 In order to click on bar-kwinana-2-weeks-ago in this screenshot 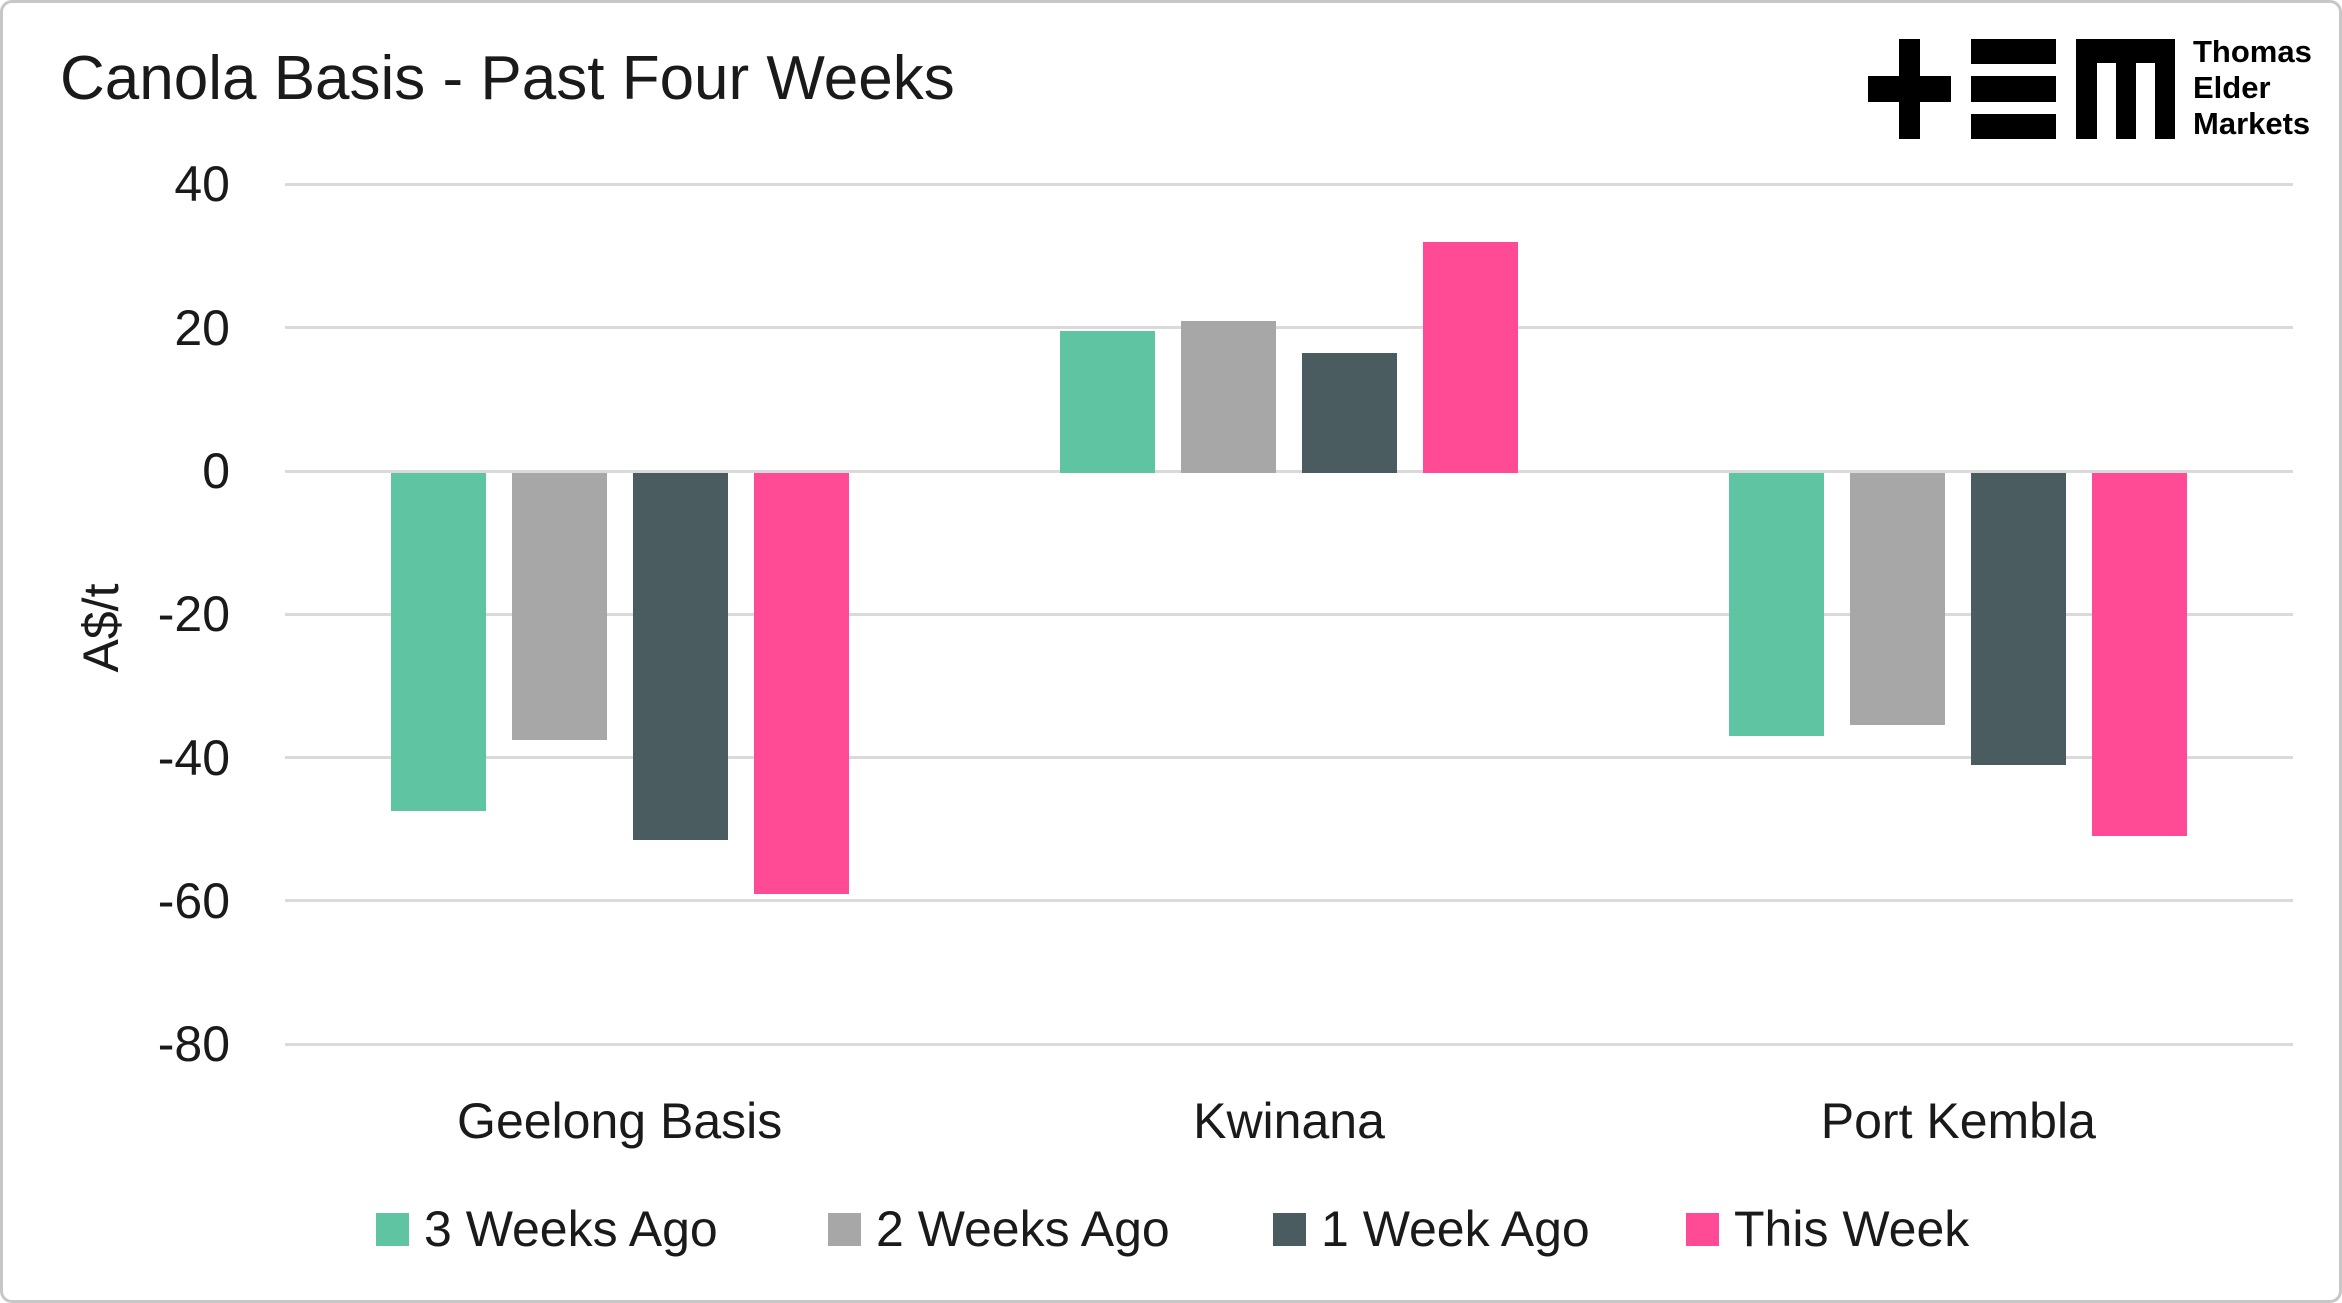, I will do `click(1228, 396)`.